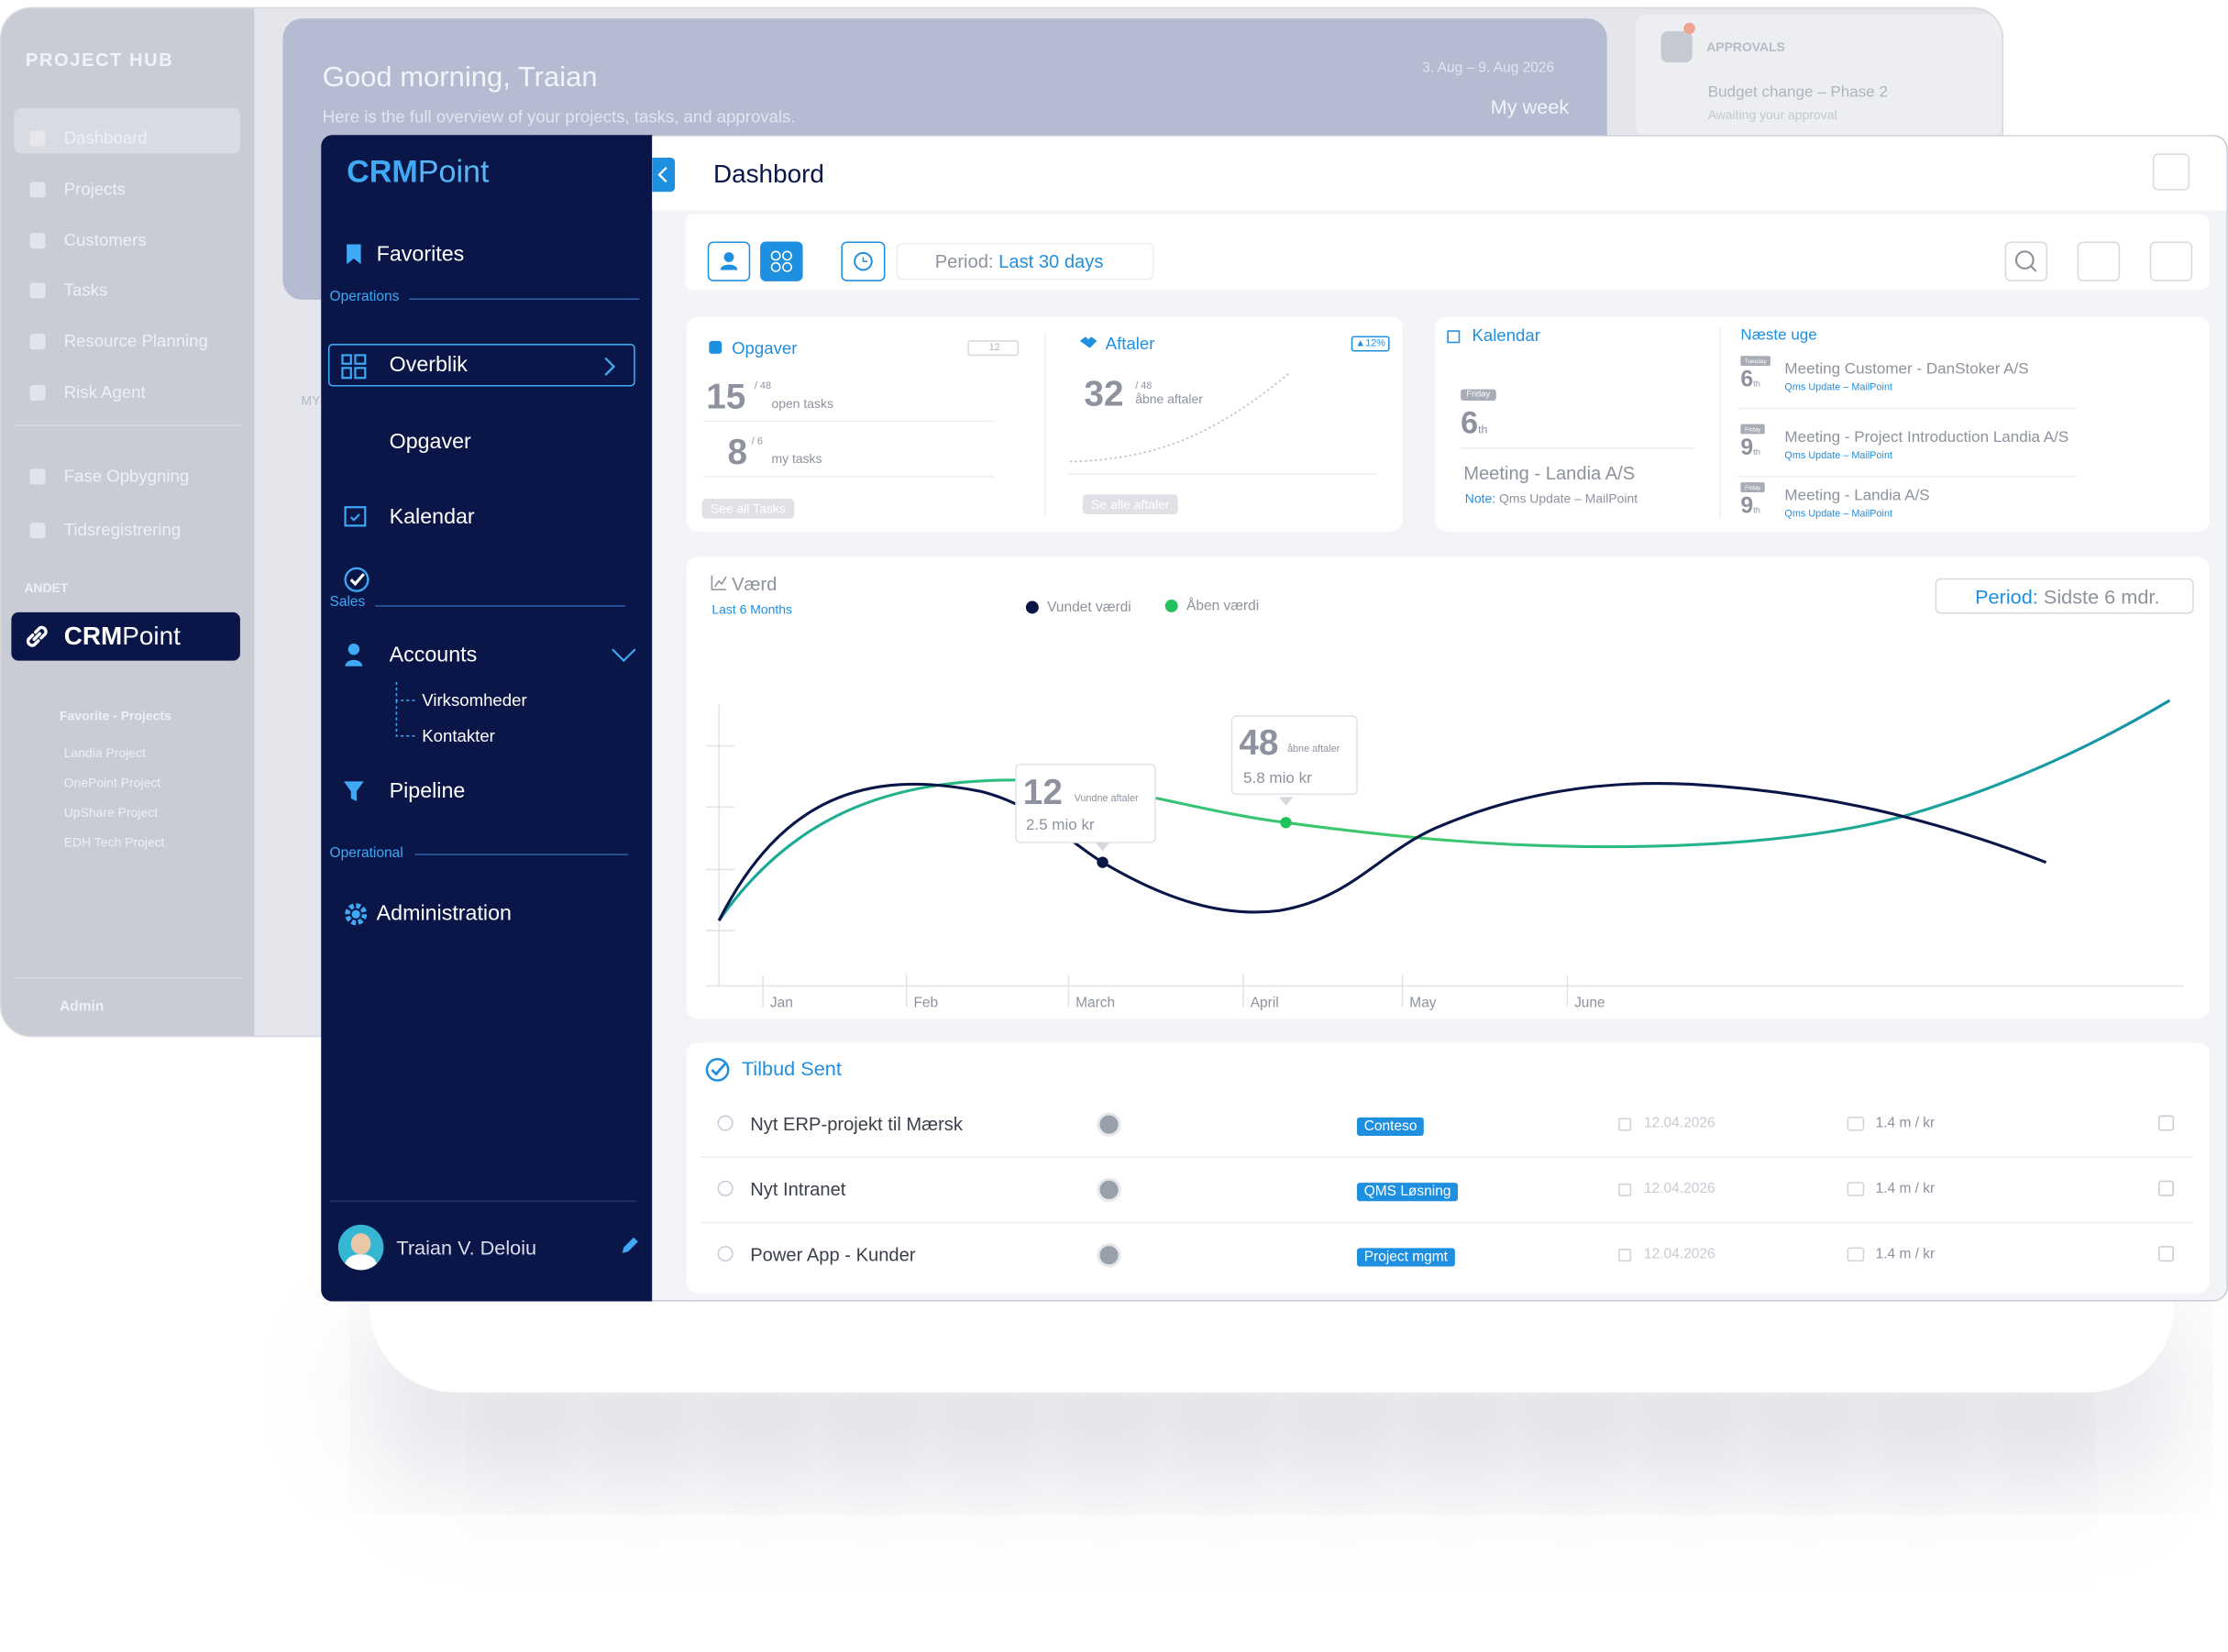  What do you see at coordinates (356, 579) in the screenshot?
I see `check-icon` at bounding box center [356, 579].